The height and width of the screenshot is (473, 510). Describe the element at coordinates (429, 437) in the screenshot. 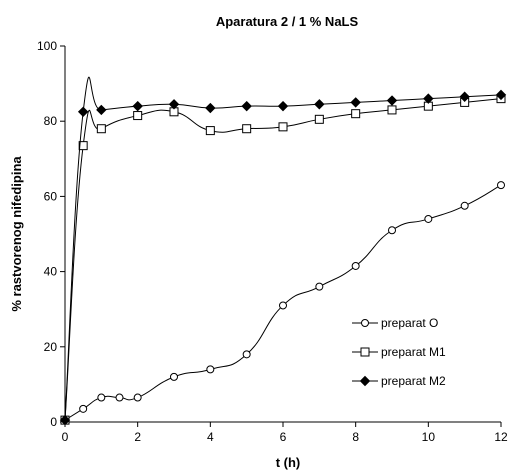

I see `x-tick-label: 10` at that location.